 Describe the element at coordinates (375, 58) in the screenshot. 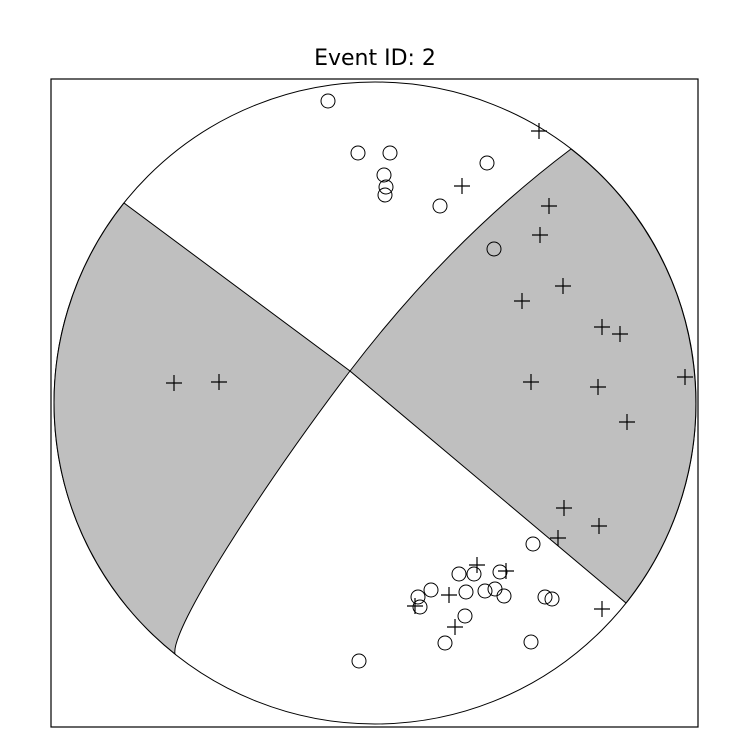

I see `chart-title: Event ID: 2` at that location.